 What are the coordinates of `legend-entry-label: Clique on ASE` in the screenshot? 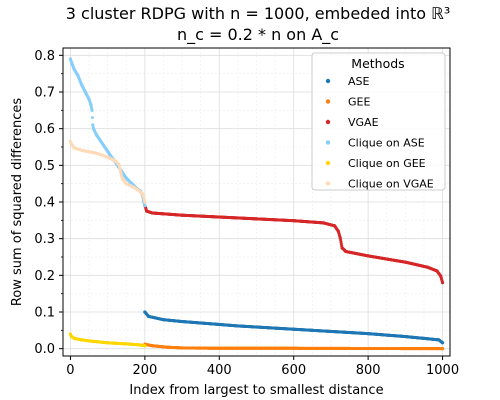 It's located at (386, 143).